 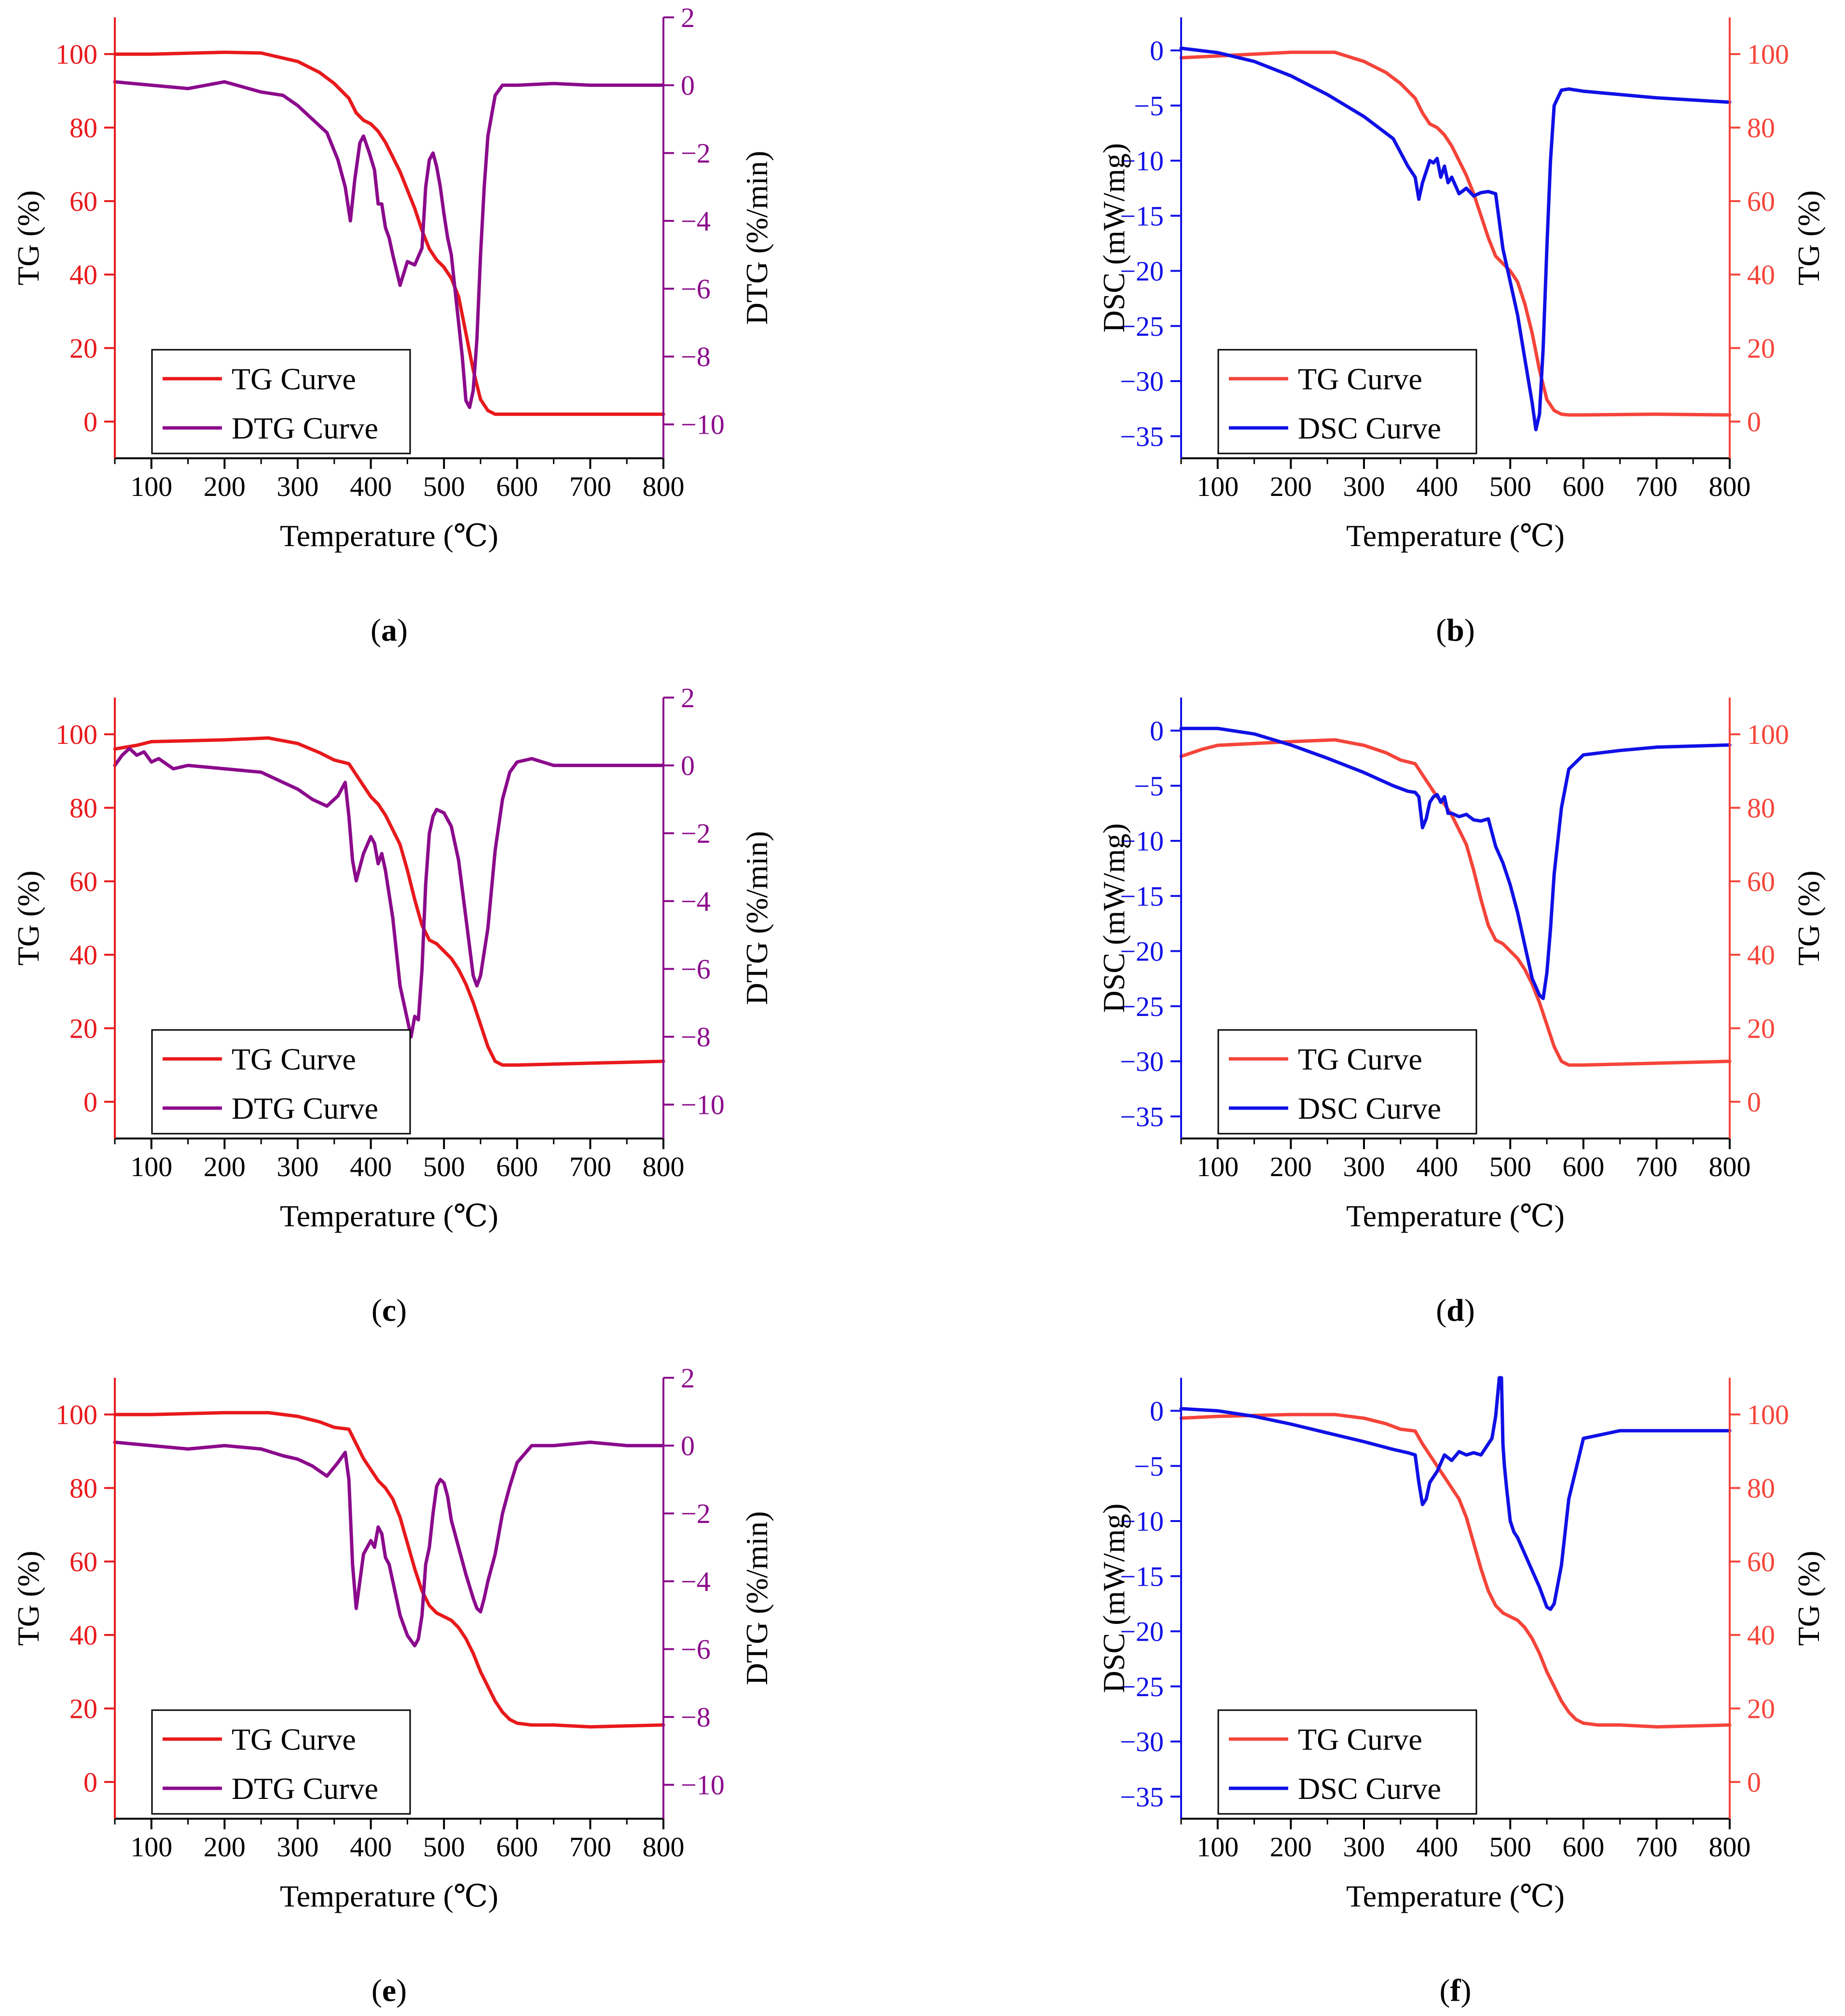 What do you see at coordinates (1808, 1598) in the screenshot?
I see `right-axis-title: TG (%)` at bounding box center [1808, 1598].